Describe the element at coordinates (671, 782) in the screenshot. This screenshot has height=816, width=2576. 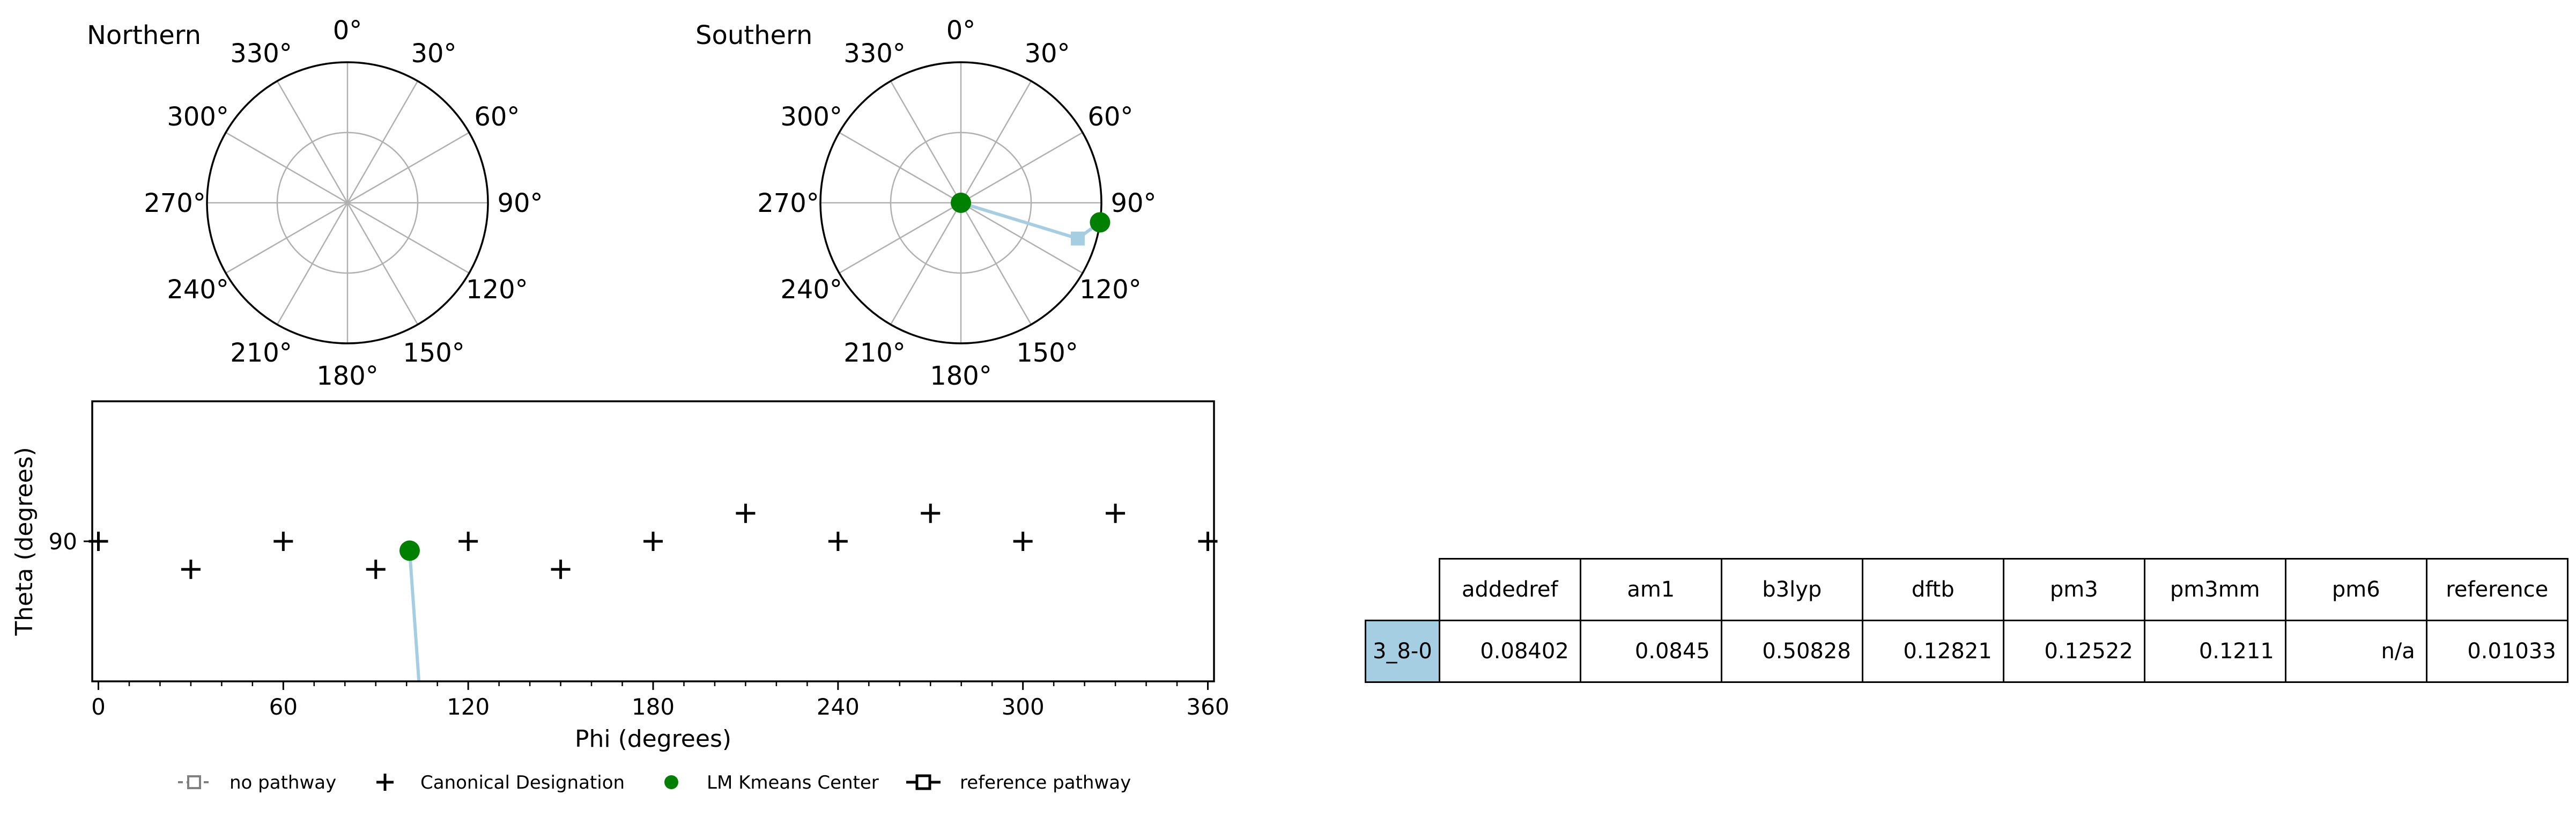
I see `legend-lm-kmeans-center-marker` at that location.